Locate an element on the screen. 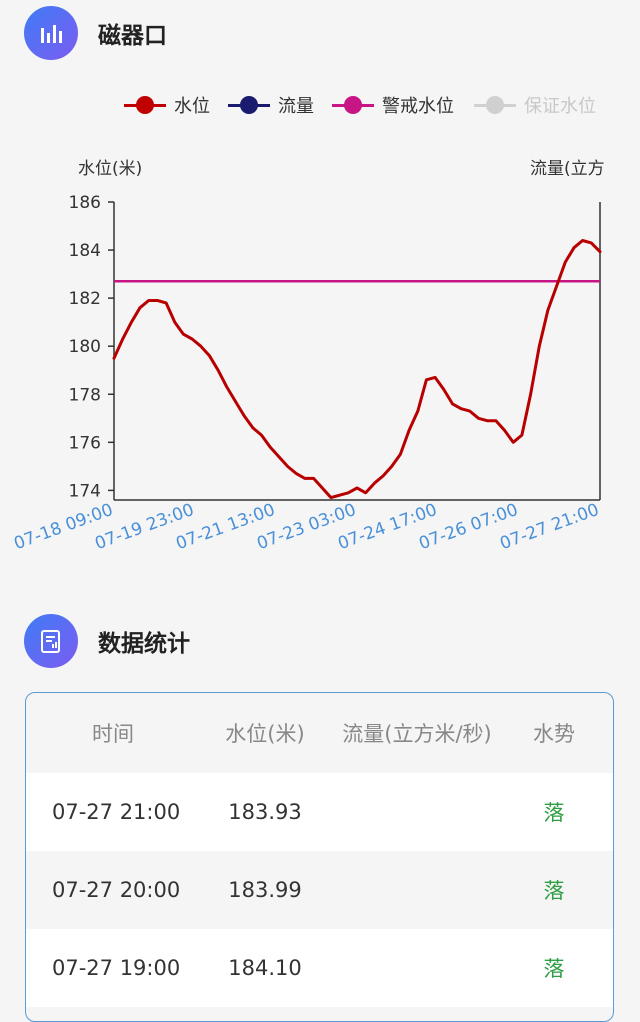 Image resolution: width=640 pixels, height=1022 pixels. table-header: 时间 水位(米) 流量(立方米/秒) 水势 is located at coordinates (319, 733).